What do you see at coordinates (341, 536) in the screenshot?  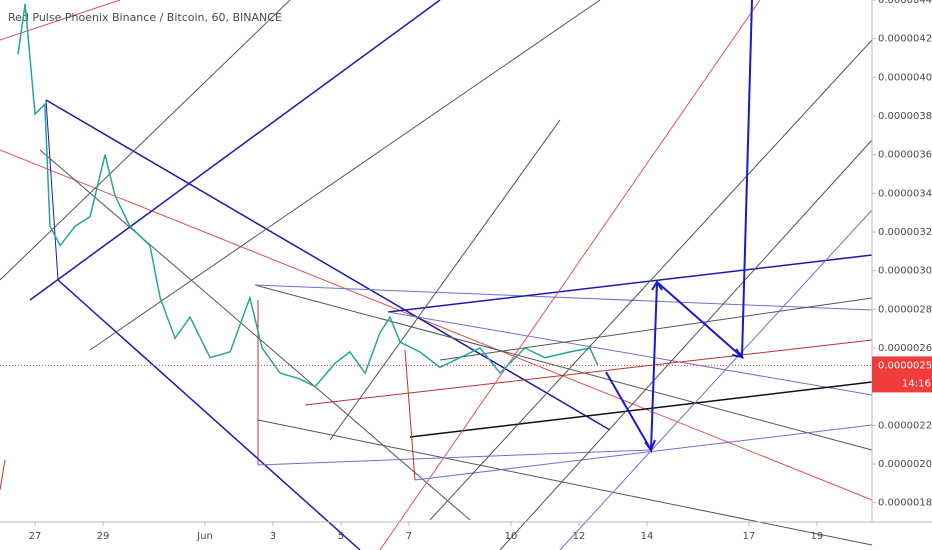 I see `x-tick-label: 5` at bounding box center [341, 536].